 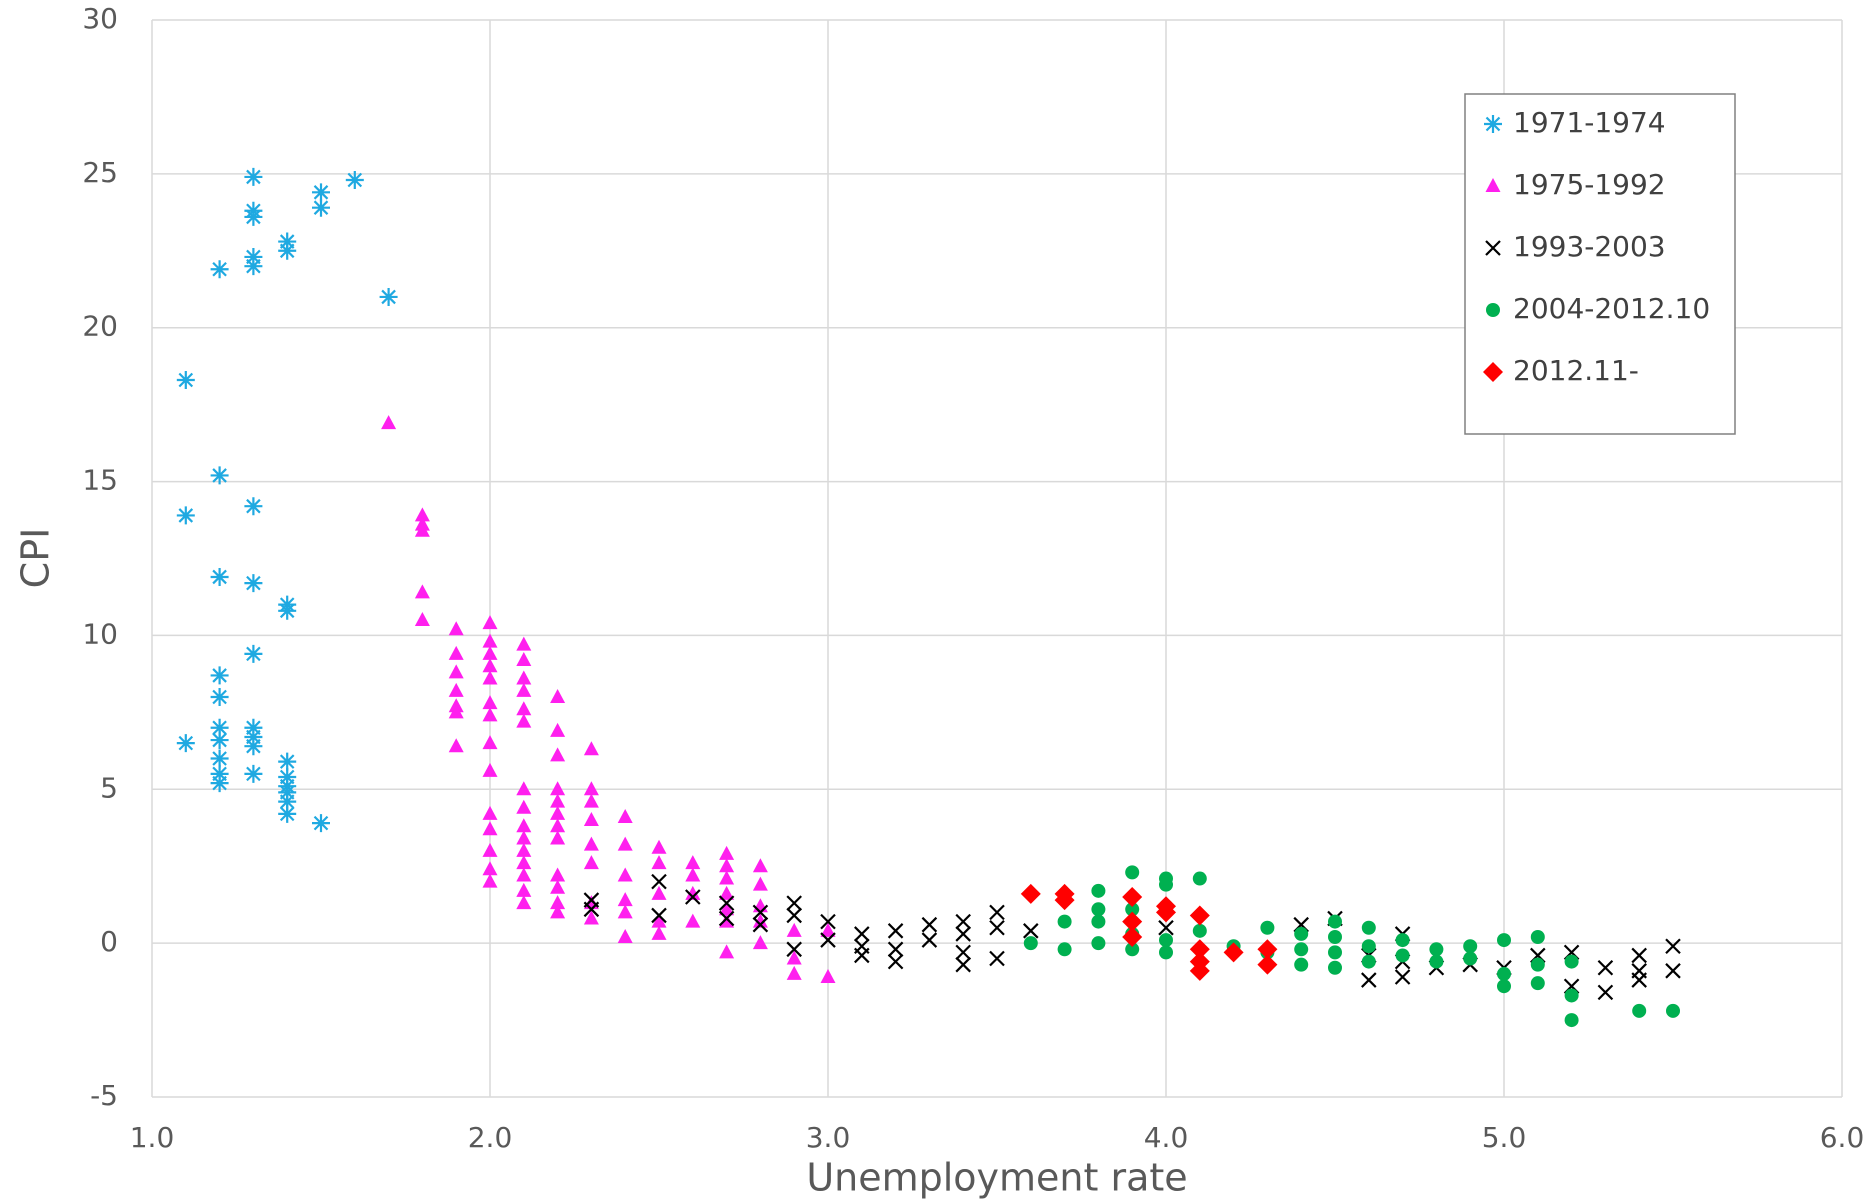 What do you see at coordinates (104, 1095) in the screenshot?
I see `y-tick-label: -5` at bounding box center [104, 1095].